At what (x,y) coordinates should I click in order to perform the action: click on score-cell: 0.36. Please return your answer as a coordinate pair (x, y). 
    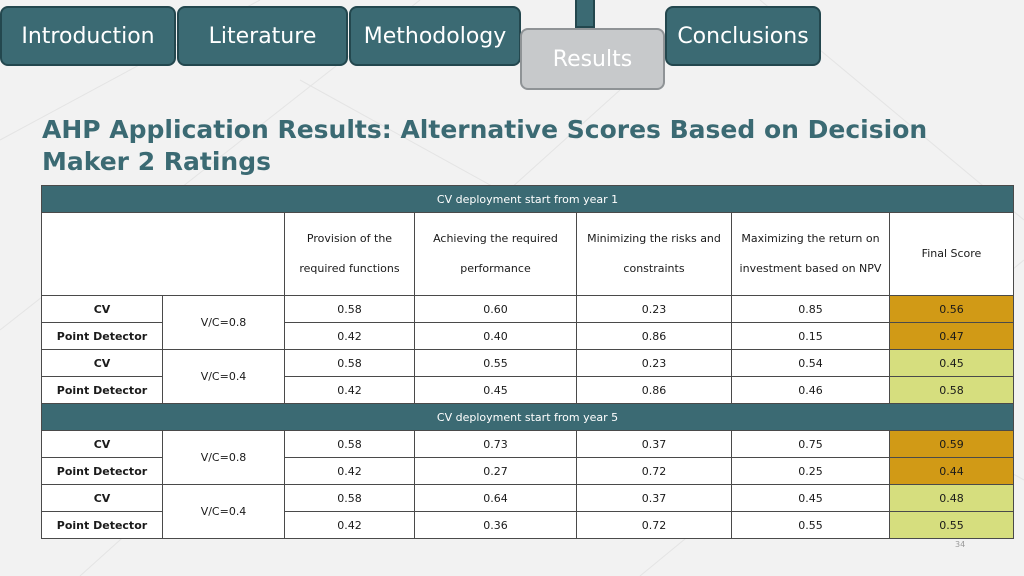
    Looking at the image, I should click on (495, 525).